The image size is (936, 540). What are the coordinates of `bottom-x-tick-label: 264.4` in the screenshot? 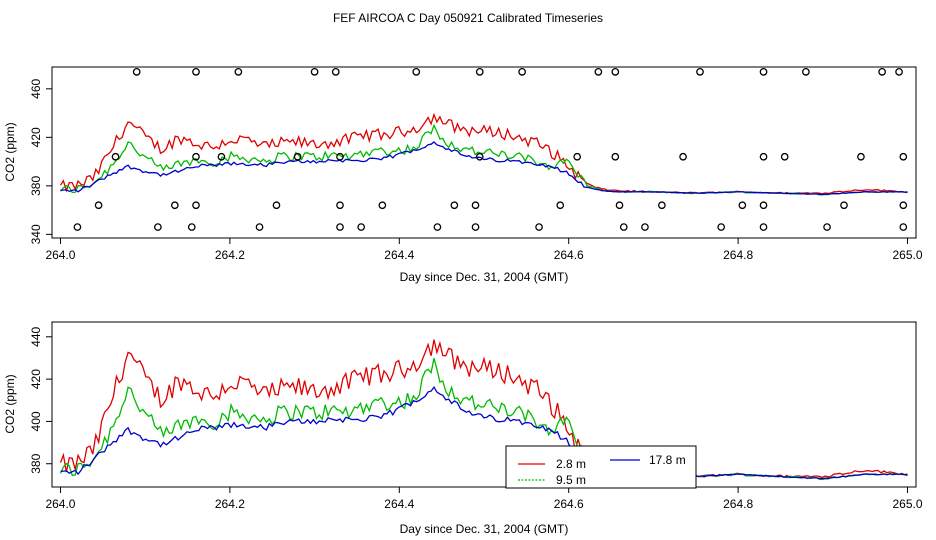 It's located at (399, 504).